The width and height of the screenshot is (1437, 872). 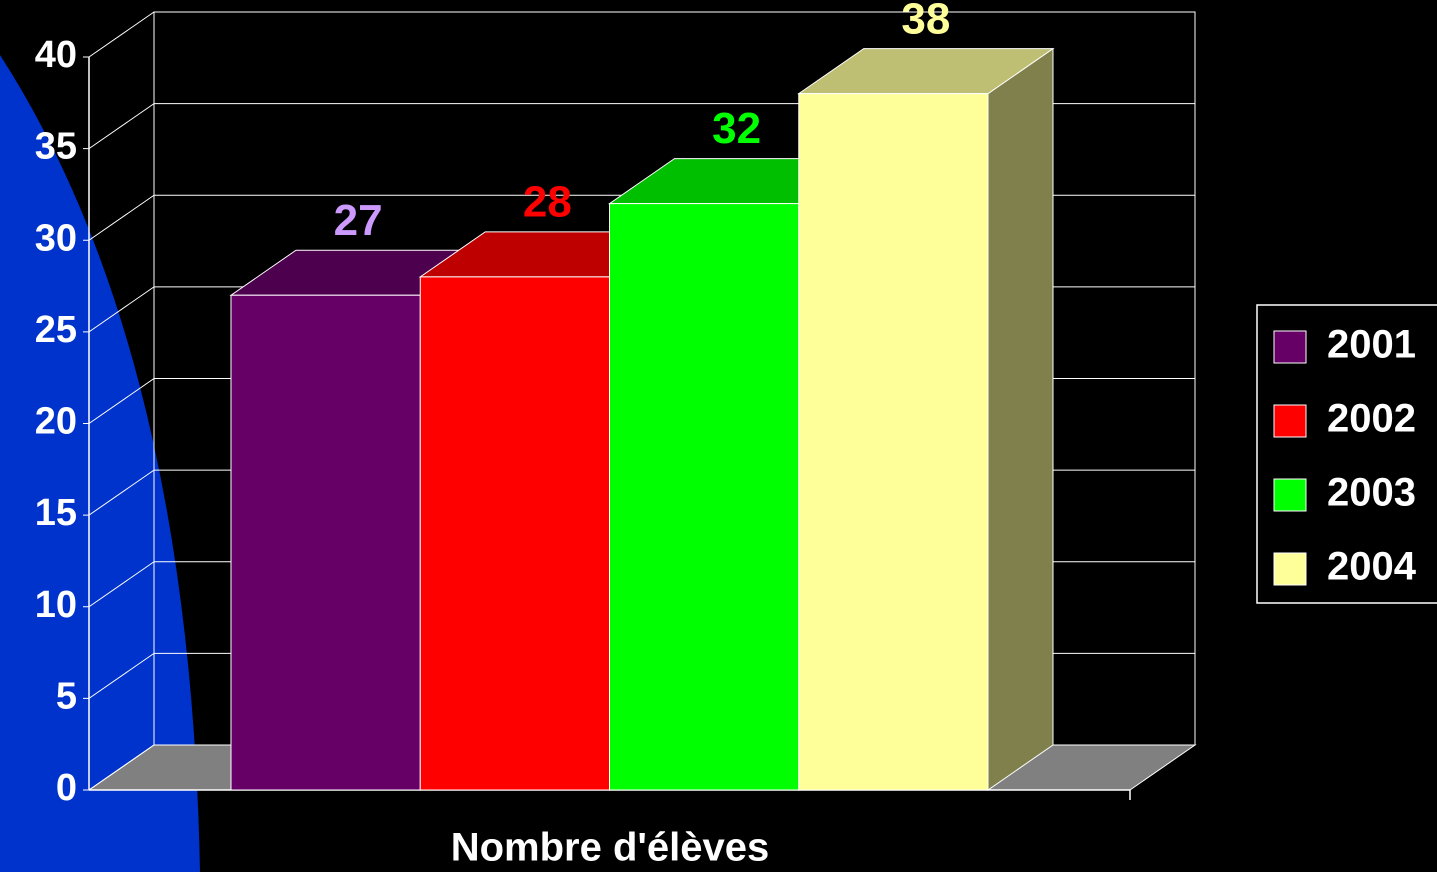 I want to click on y-tick-label: 15, so click(x=56, y=513).